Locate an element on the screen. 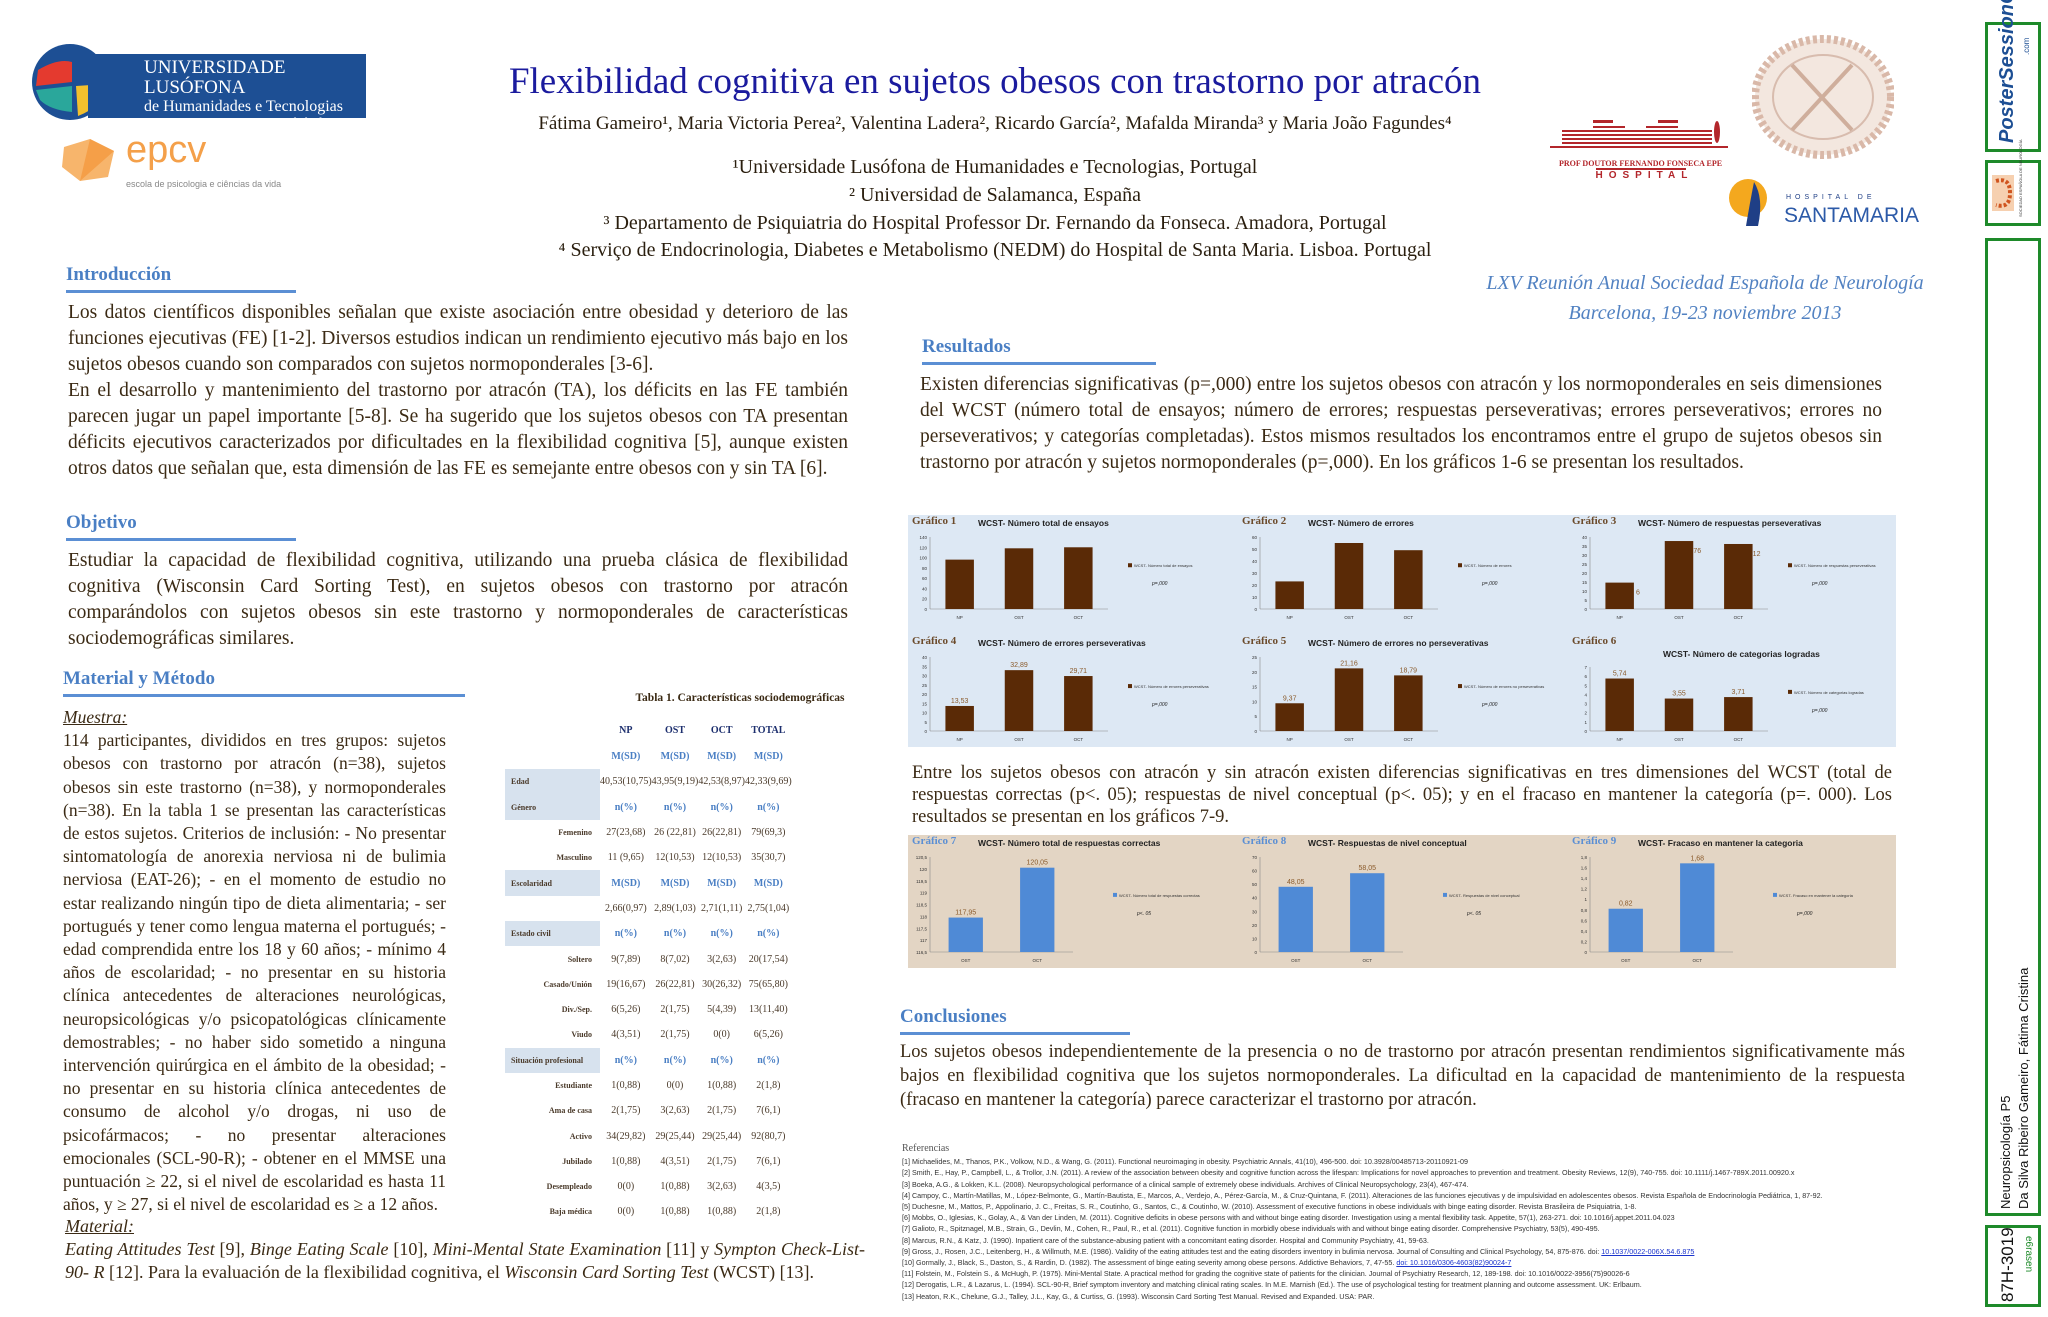  logo-text: PROF DOUTOR FERNANDO FONSECA EPE is located at coordinates (1640, 163).